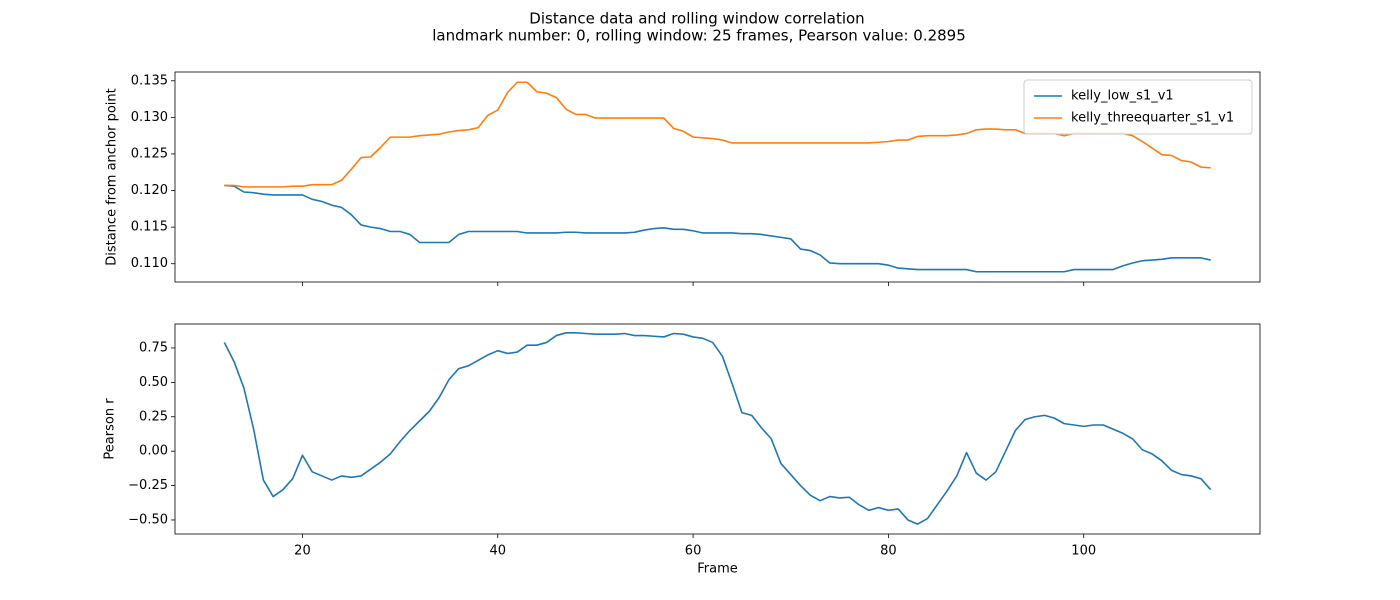  What do you see at coordinates (149, 80) in the screenshot?
I see `y-tick-label: 0.135` at bounding box center [149, 80].